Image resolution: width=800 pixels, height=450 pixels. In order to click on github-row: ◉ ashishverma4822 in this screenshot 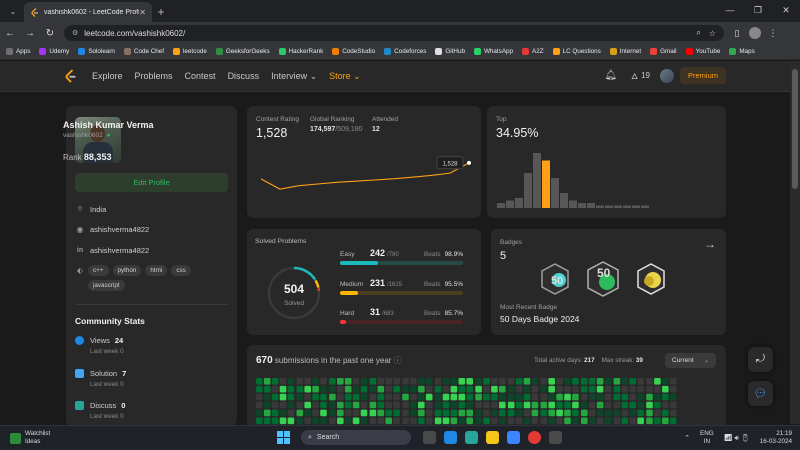, I will do `click(112, 229)`.